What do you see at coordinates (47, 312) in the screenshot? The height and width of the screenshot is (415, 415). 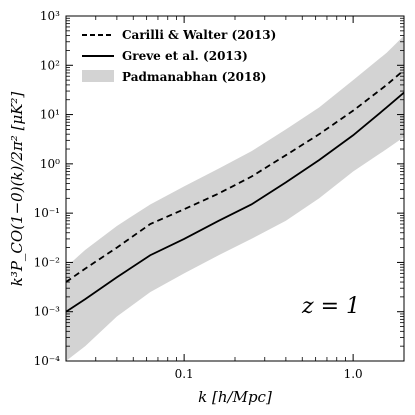 I see `y-tick-label: 10⁻³` at bounding box center [47, 312].